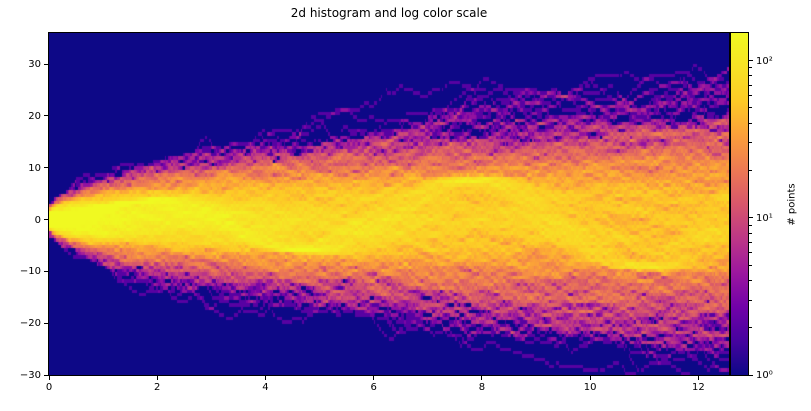 The height and width of the screenshot is (411, 811). Describe the element at coordinates (373, 387) in the screenshot. I see `x-tick-label: 6` at that location.